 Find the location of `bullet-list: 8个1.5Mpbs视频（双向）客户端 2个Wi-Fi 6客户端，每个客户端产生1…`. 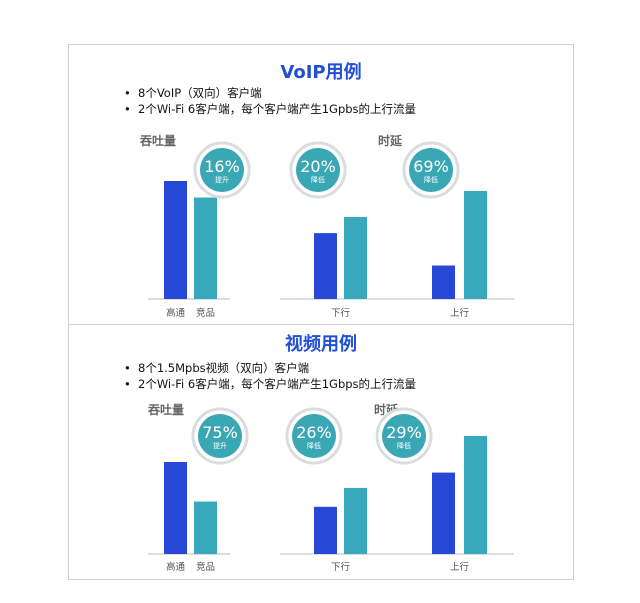

bullet-list: 8个1.5Mpbs视频（双向）客户端 2个Wi-Fi 6客户端，每个客户端产生1… is located at coordinates (270, 376).